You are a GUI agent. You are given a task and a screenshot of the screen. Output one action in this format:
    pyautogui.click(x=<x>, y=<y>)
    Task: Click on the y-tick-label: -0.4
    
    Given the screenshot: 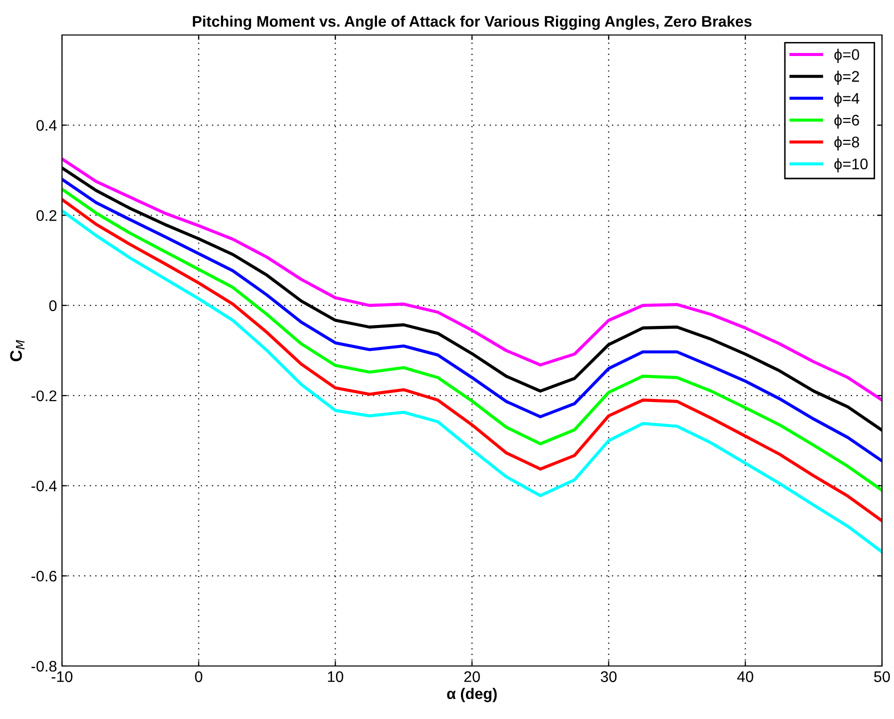 What is the action you would take?
    pyautogui.click(x=44, y=486)
    